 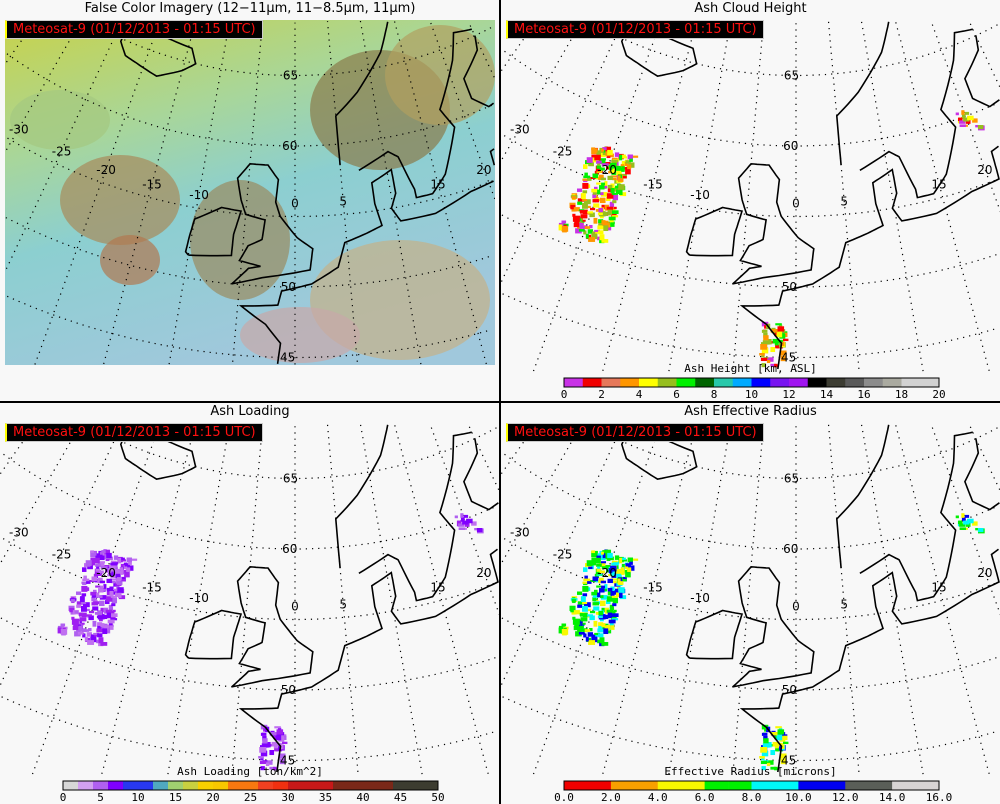 What do you see at coordinates (437, 797) in the screenshot?
I see `colorbar-tick-label: 50` at bounding box center [437, 797].